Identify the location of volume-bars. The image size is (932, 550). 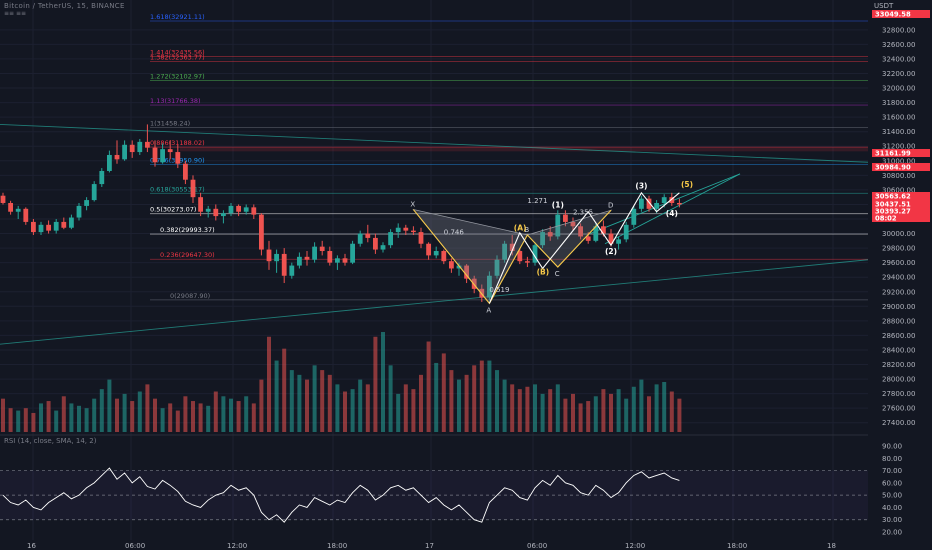
(341, 382).